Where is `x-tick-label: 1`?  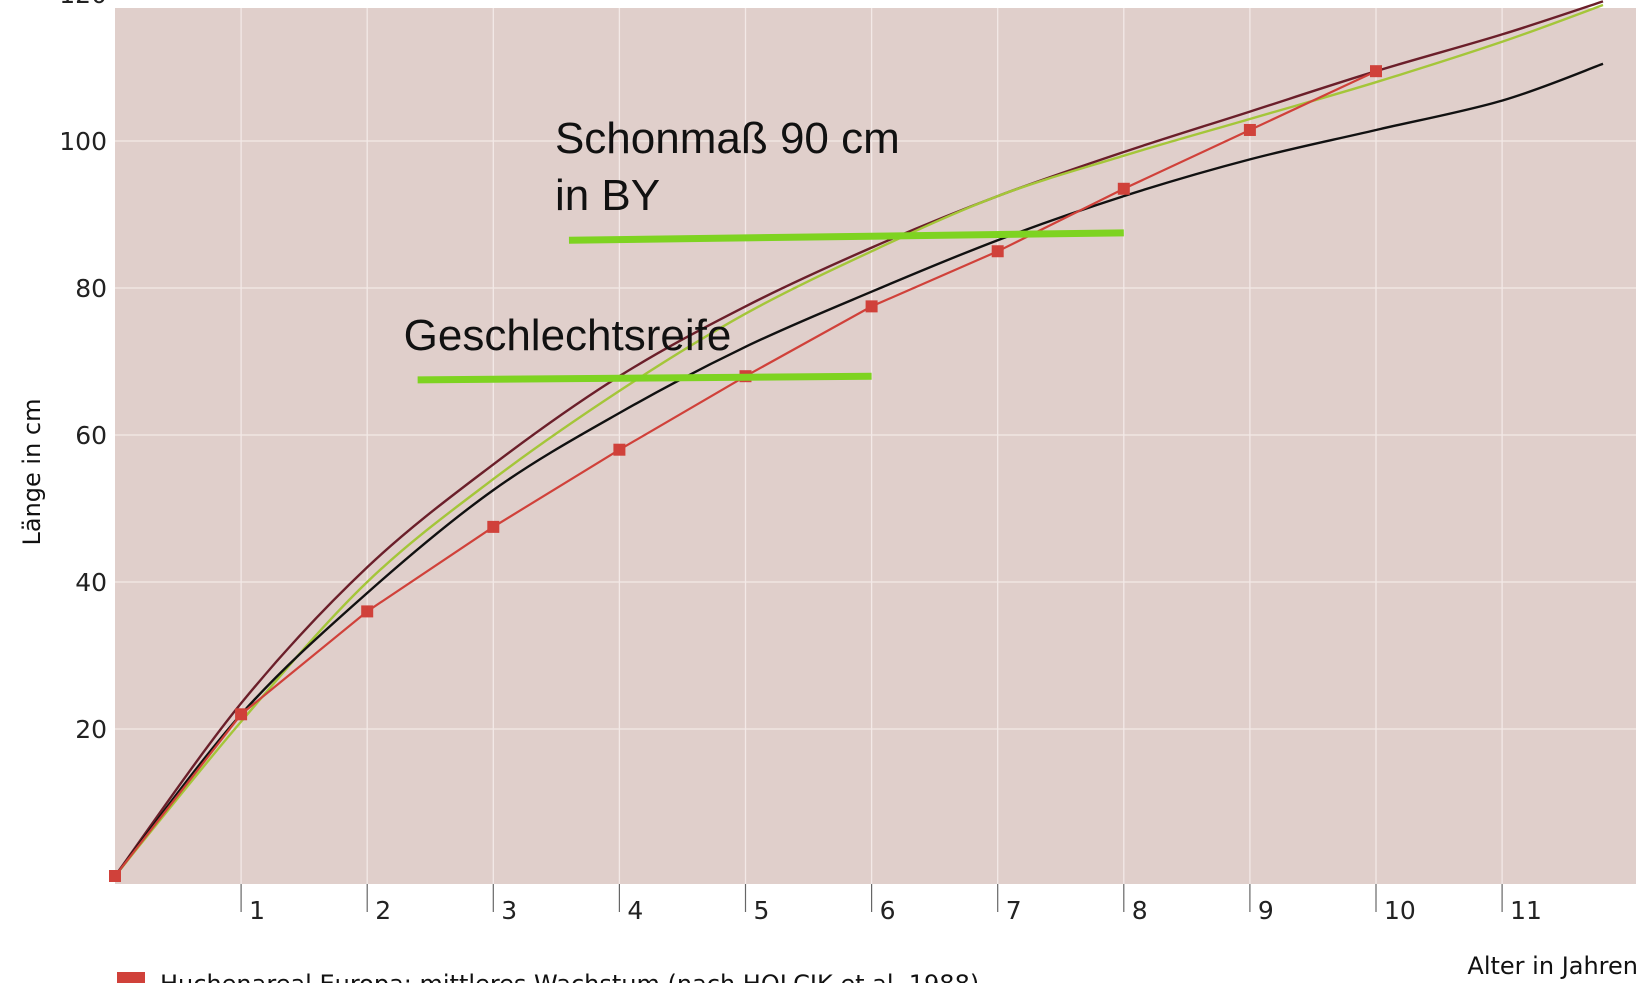 x-tick-label: 1 is located at coordinates (257, 910).